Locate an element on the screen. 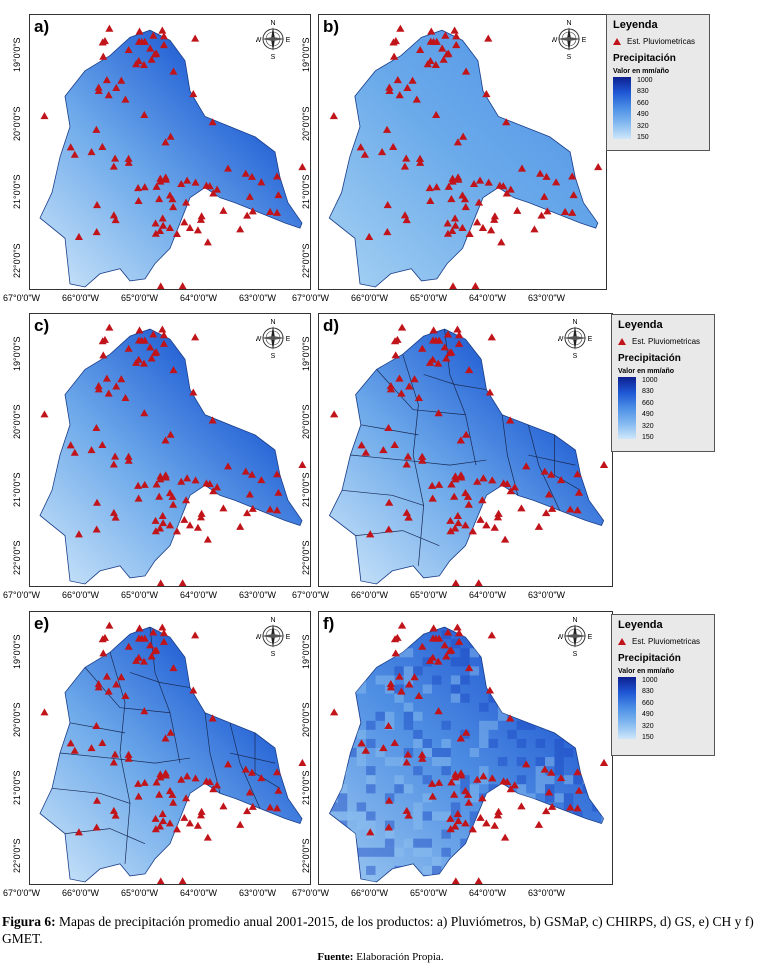 Image resolution: width=761 pixels, height=974 pixels. y-tick-label: 20°0'0"S is located at coordinates (306, 421).